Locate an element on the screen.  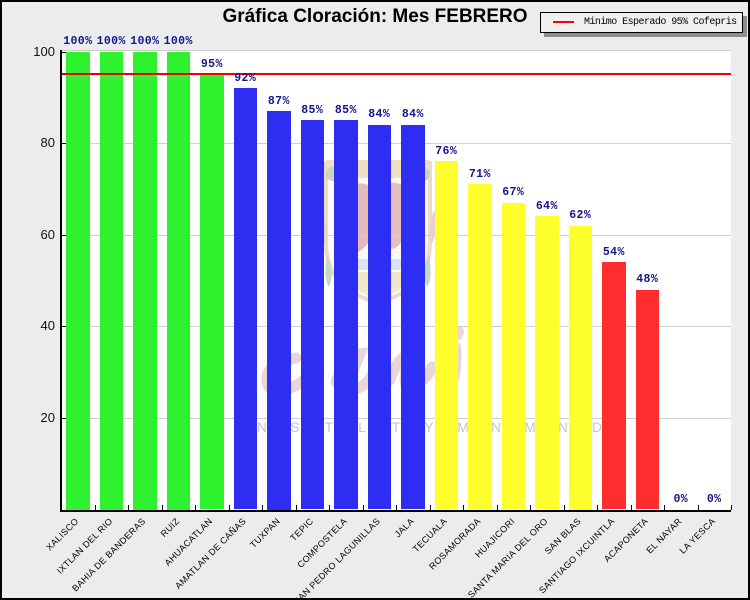
svg-text: Y is located at coordinates (428, 427).